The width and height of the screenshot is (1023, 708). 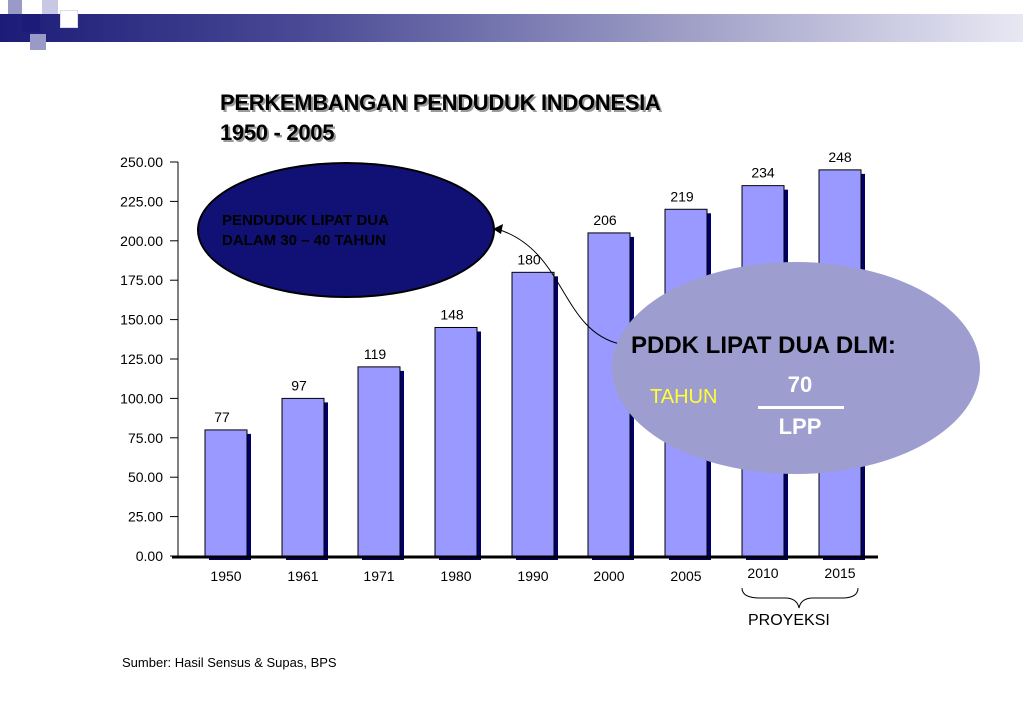 What do you see at coordinates (800, 384) in the screenshot?
I see `formula-numerator: 70` at bounding box center [800, 384].